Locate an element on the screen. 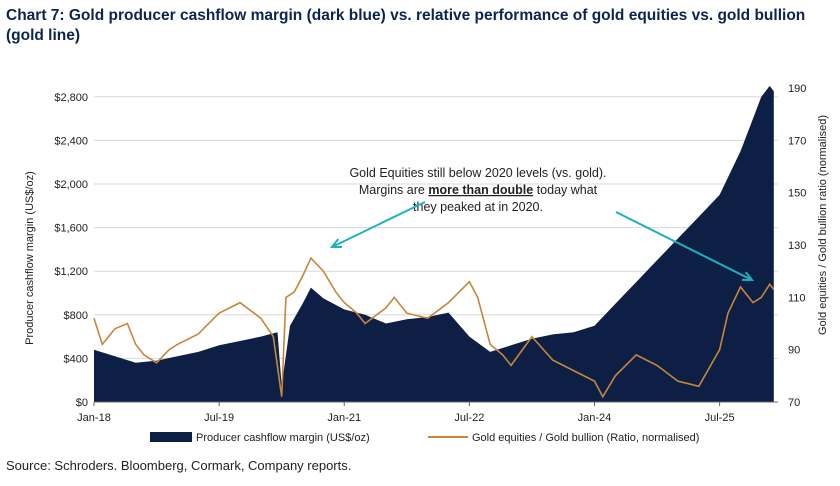  right-tick-label: 130 is located at coordinates (797, 246).